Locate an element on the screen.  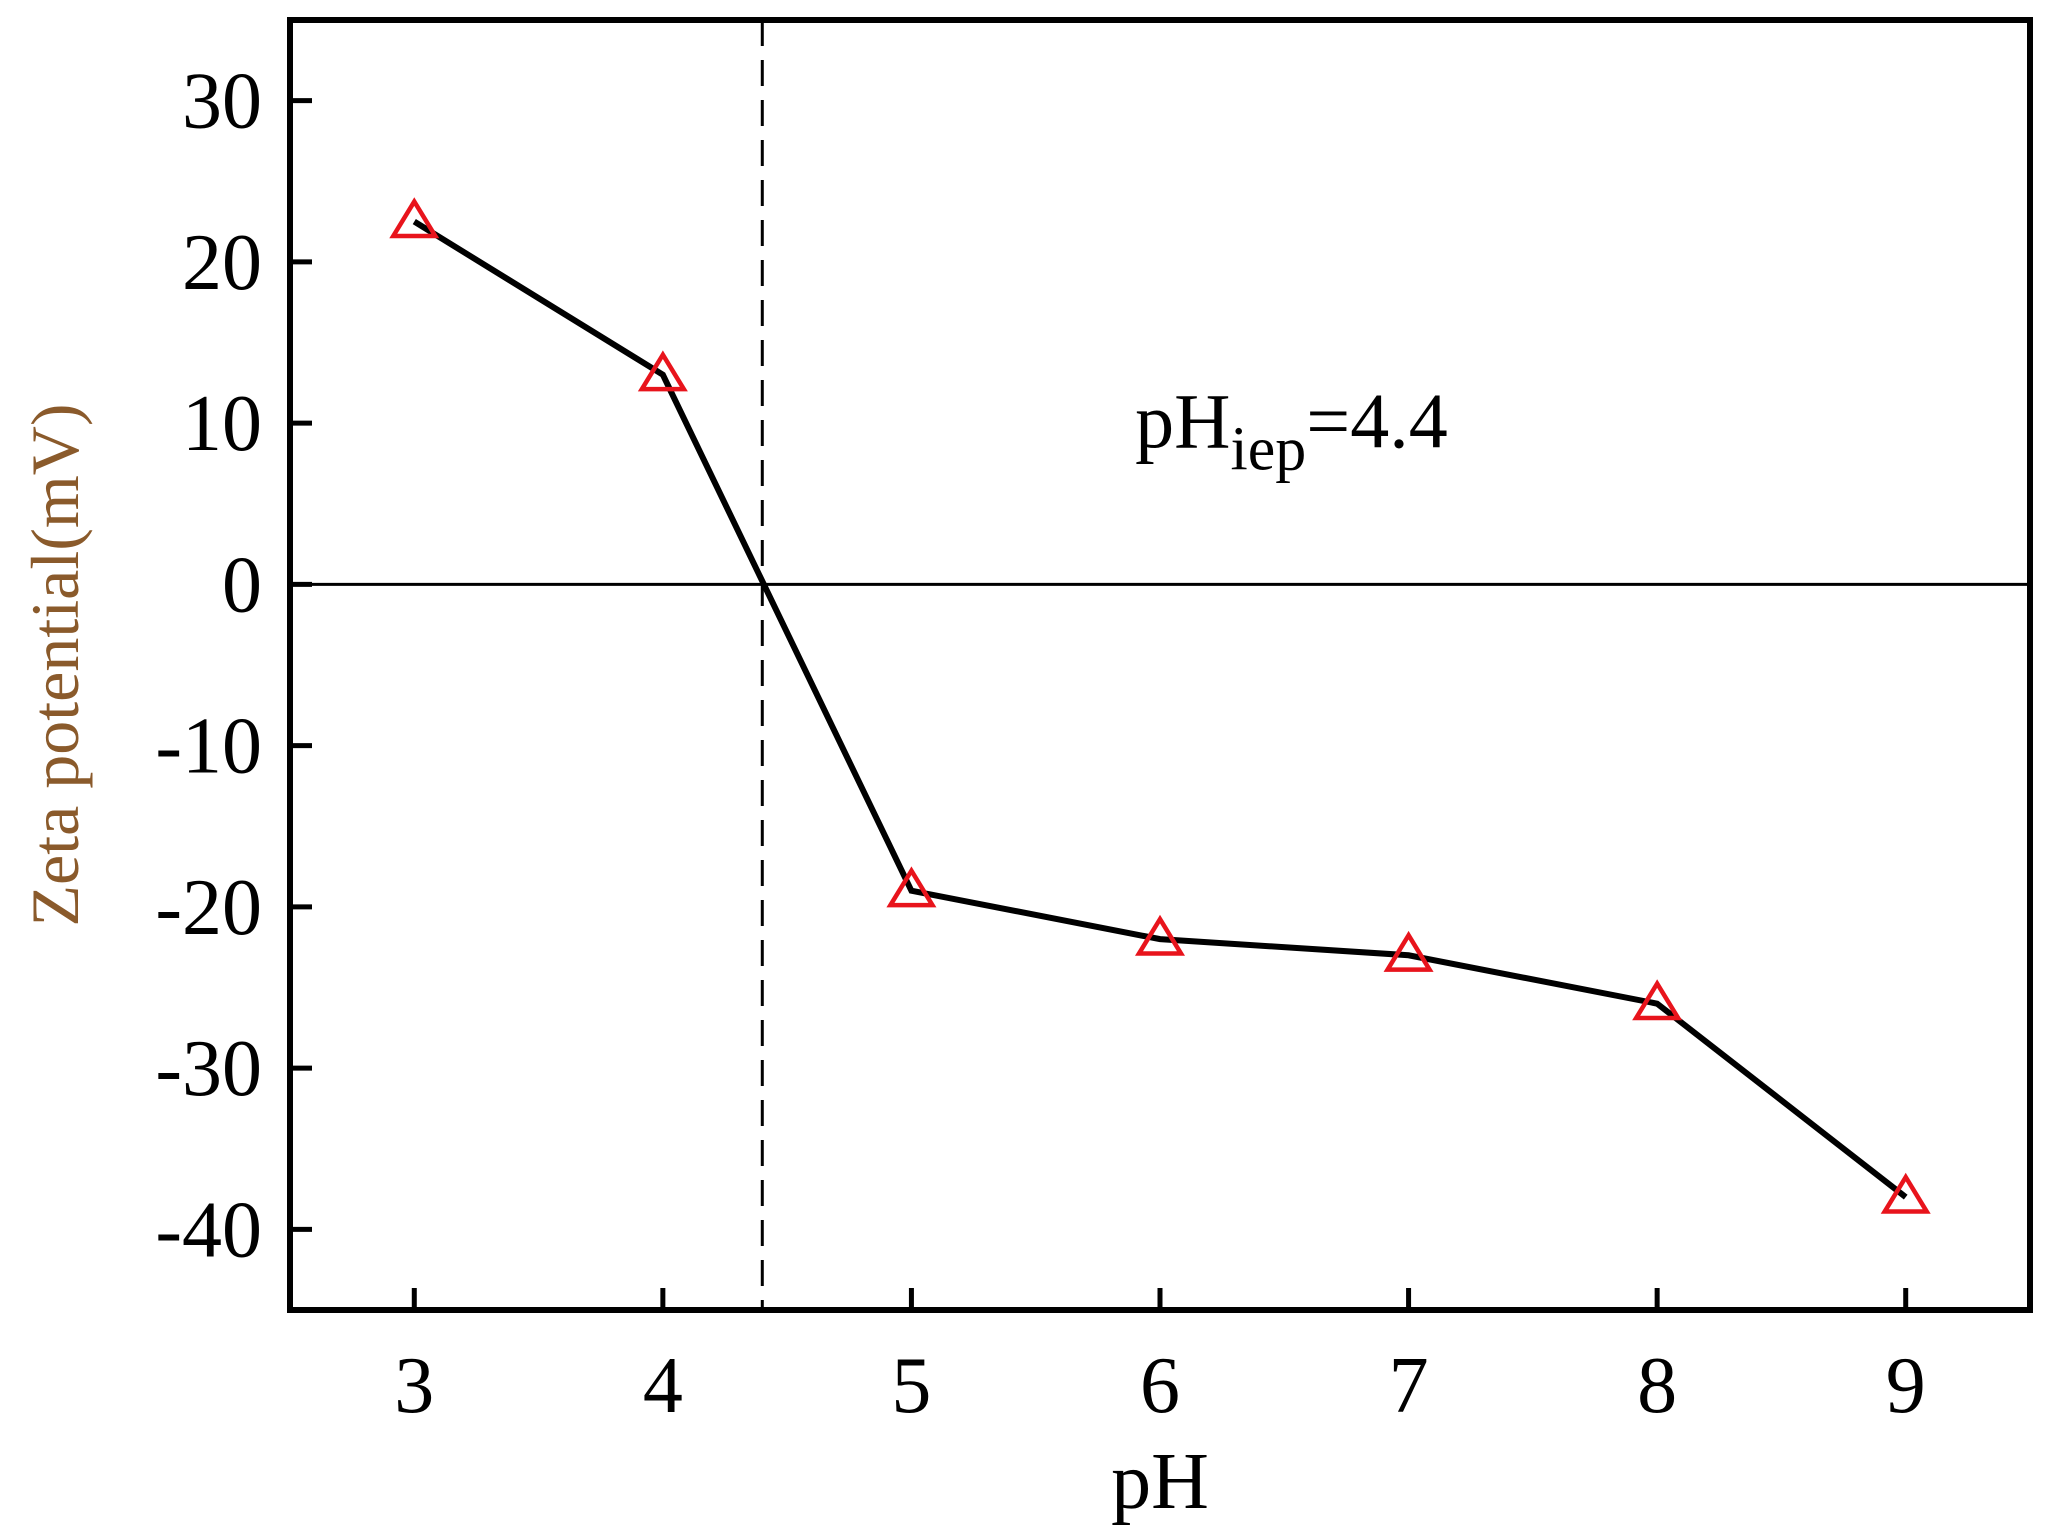
x-tick-label: 6 is located at coordinates (1160, 1386).